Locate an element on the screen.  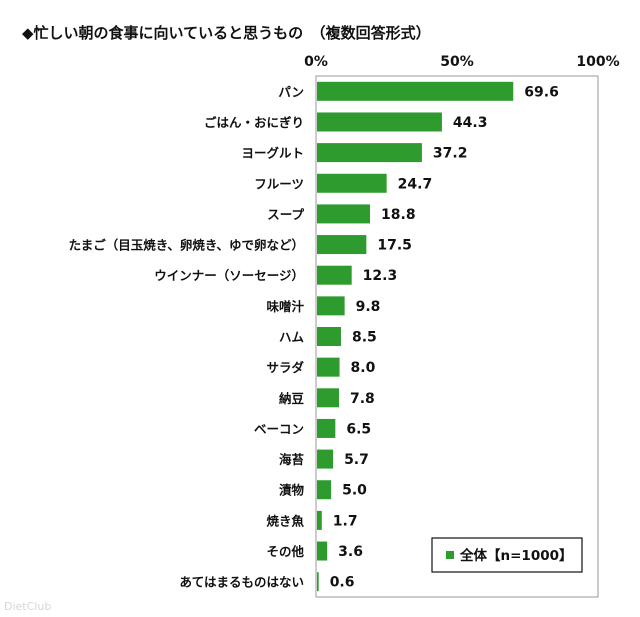
watermark-logo: DietClub is located at coordinates (28, 606).